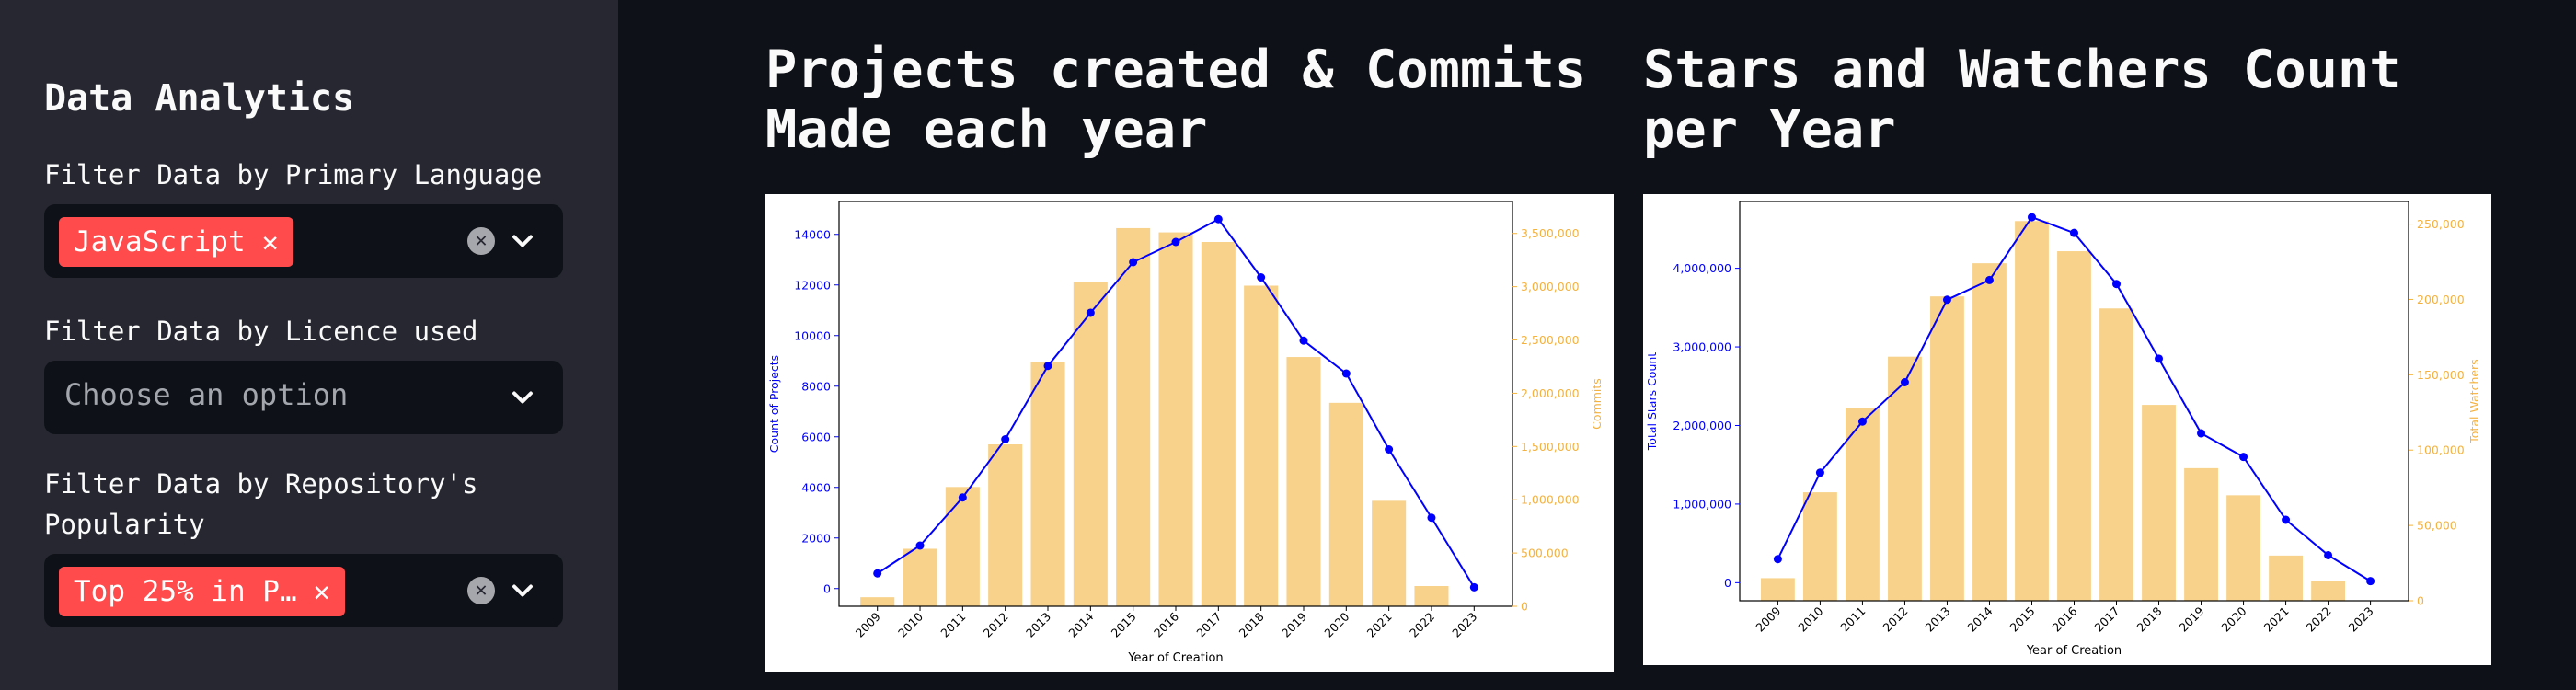 Image resolution: width=2576 pixels, height=690 pixels. What do you see at coordinates (774, 404) in the screenshot?
I see `left-axis-label: Count of Projects` at bounding box center [774, 404].